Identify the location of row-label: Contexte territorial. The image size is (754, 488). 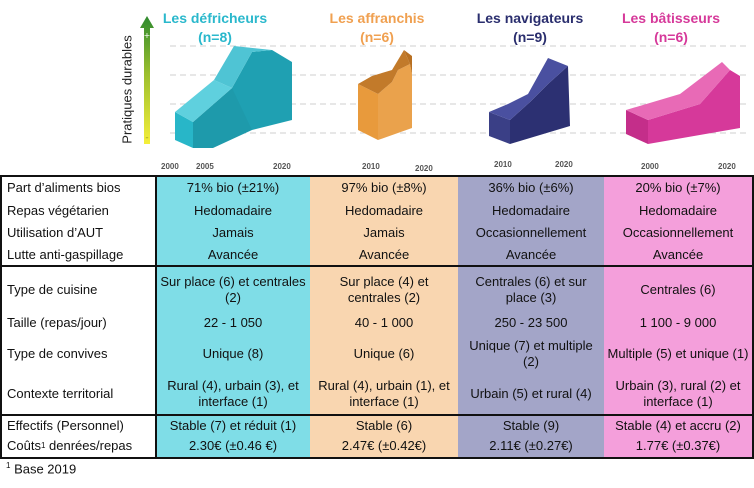
(60, 393).